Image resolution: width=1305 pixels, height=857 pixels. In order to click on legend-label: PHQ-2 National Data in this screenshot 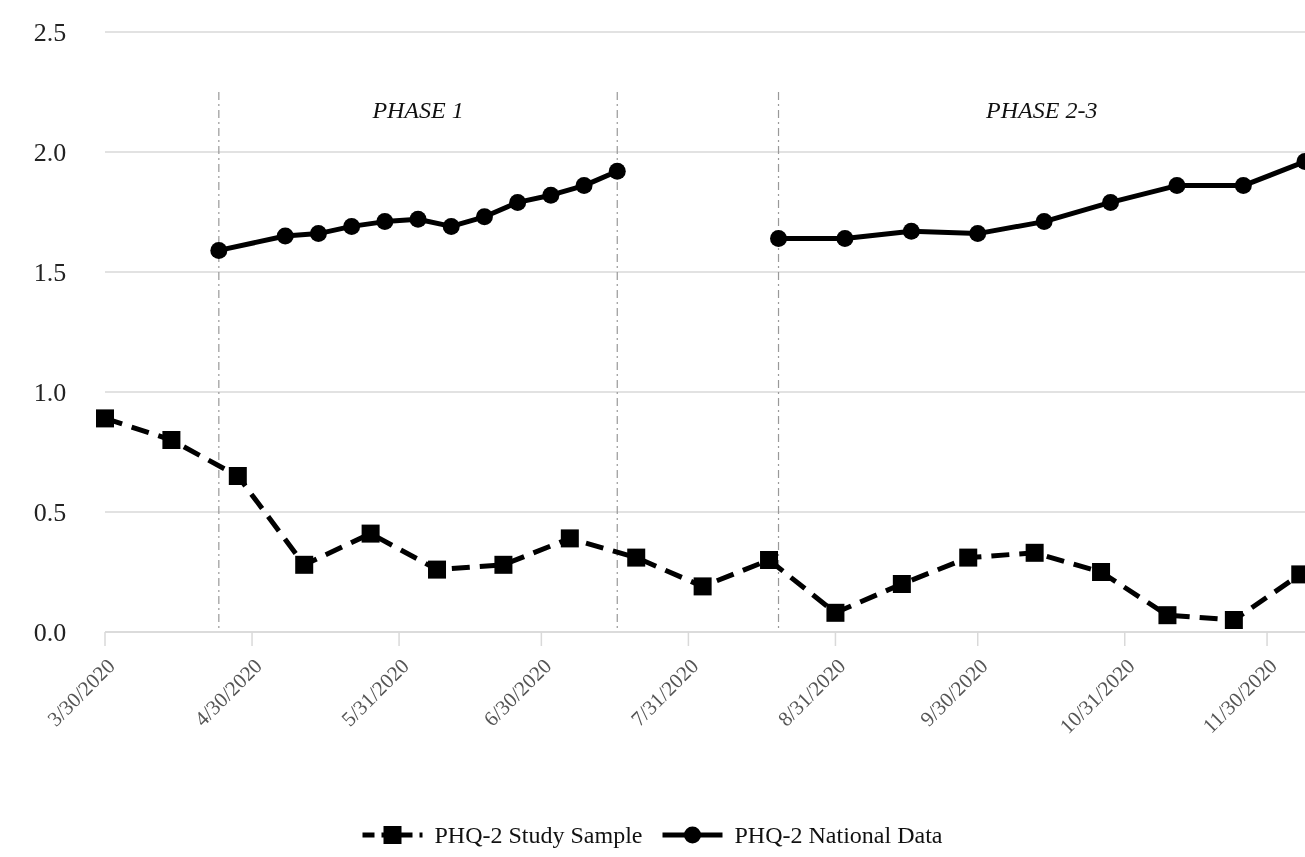, I will do `click(838, 835)`.